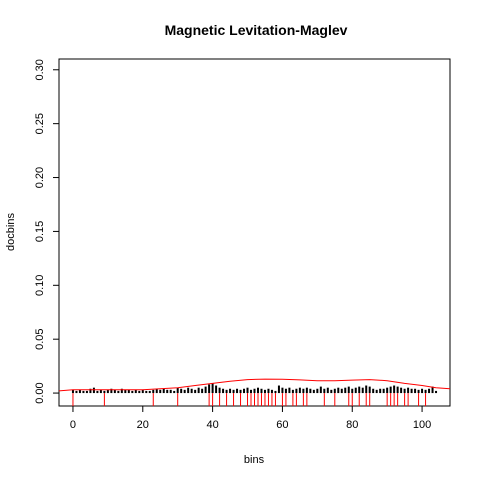 Image resolution: width=480 pixels, height=480 pixels. Describe the element at coordinates (143, 425) in the screenshot. I see `x-tick-label: 20` at that location.